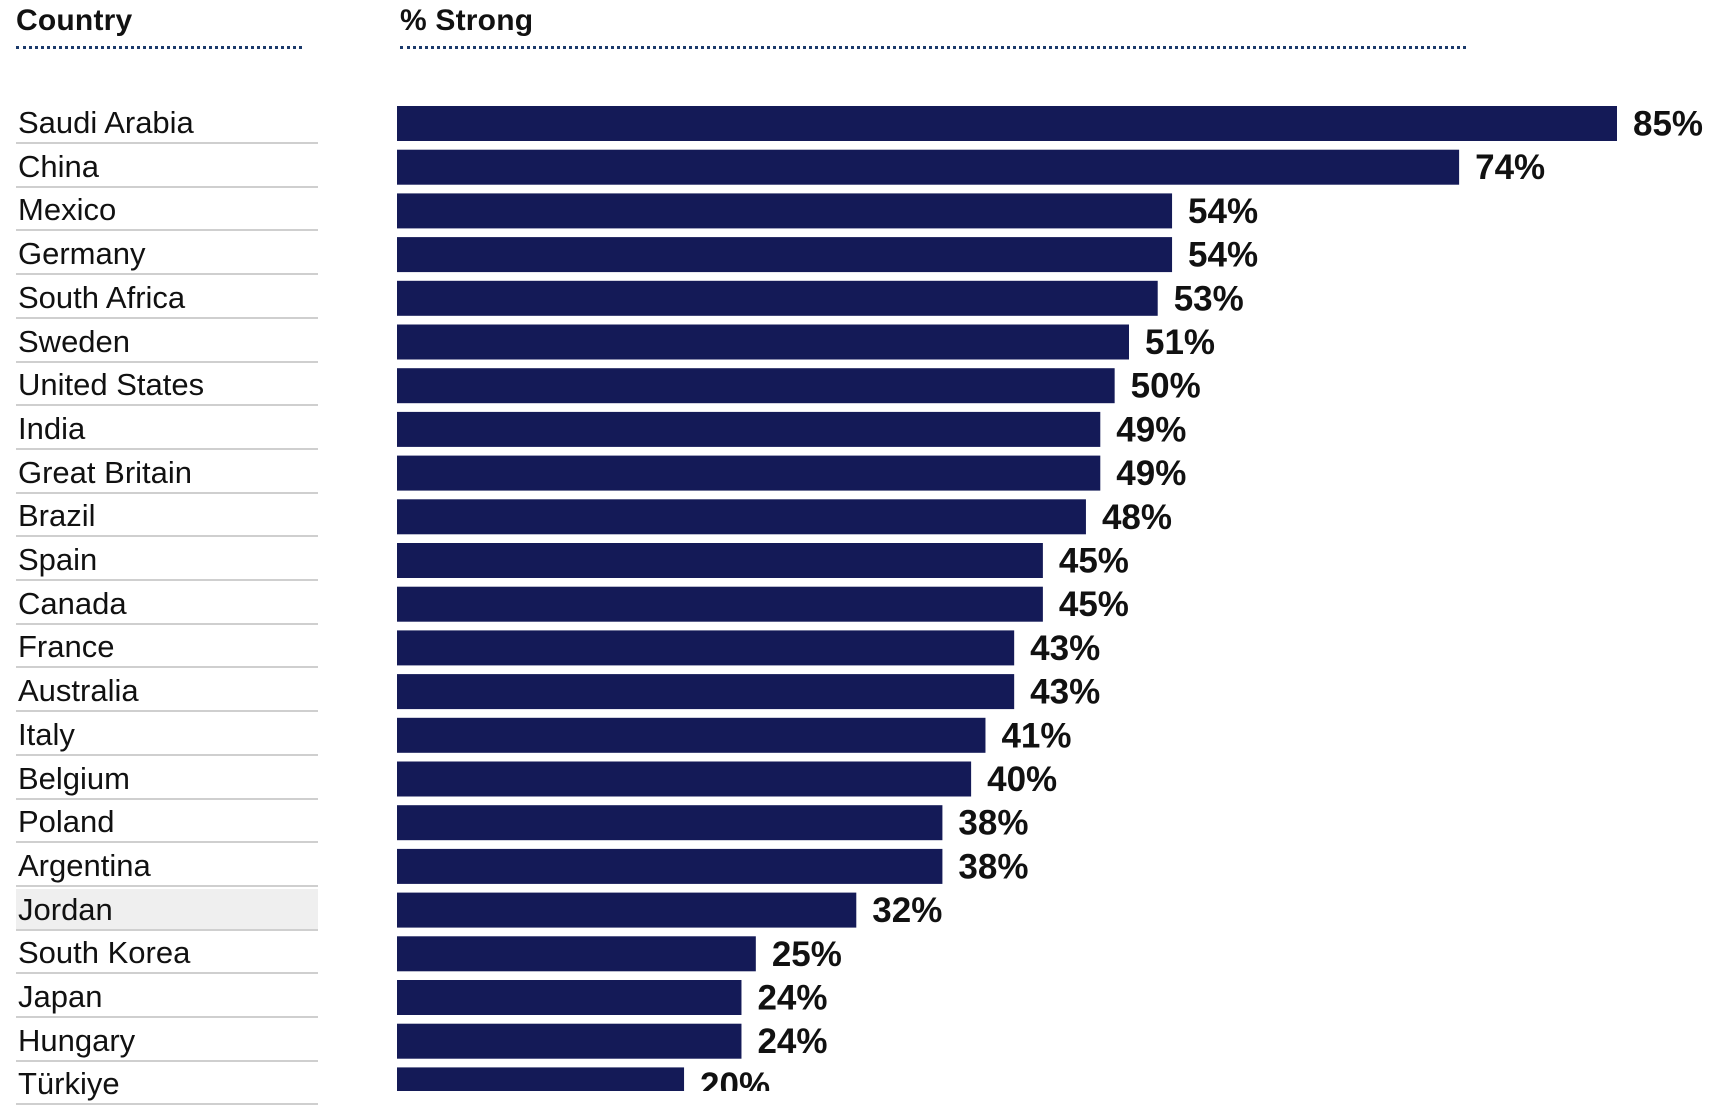 The image size is (1724, 1105). What do you see at coordinates (167, 866) in the screenshot?
I see `country-label: Argentina` at bounding box center [167, 866].